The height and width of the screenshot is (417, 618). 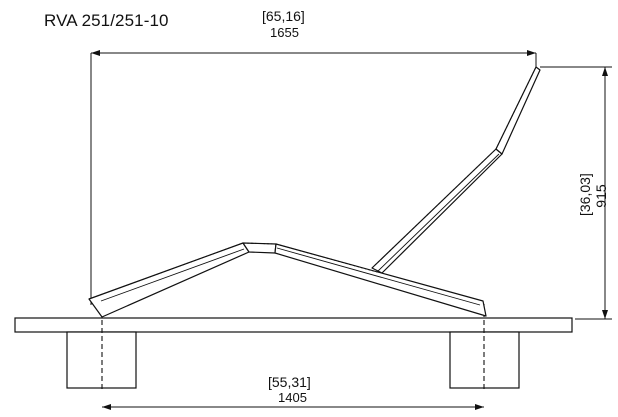 I want to click on right-dimension-label: [36,03] 915, so click(x=597, y=194).